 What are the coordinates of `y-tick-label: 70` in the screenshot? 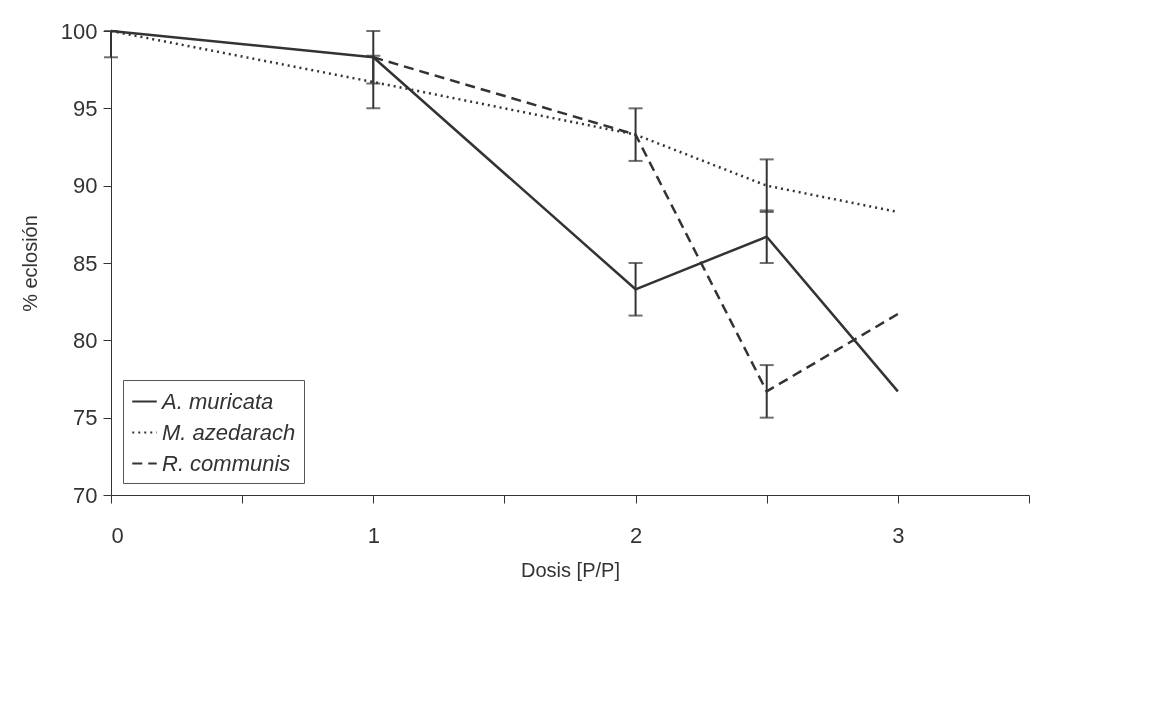 It's located at (85, 495).